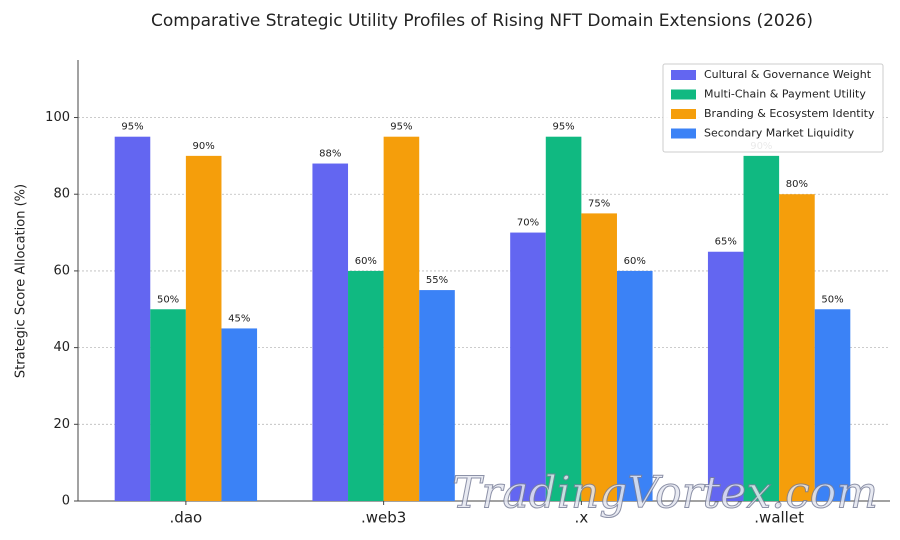  Describe the element at coordinates (57, 117) in the screenshot. I see `y-tick-label: 100` at that location.